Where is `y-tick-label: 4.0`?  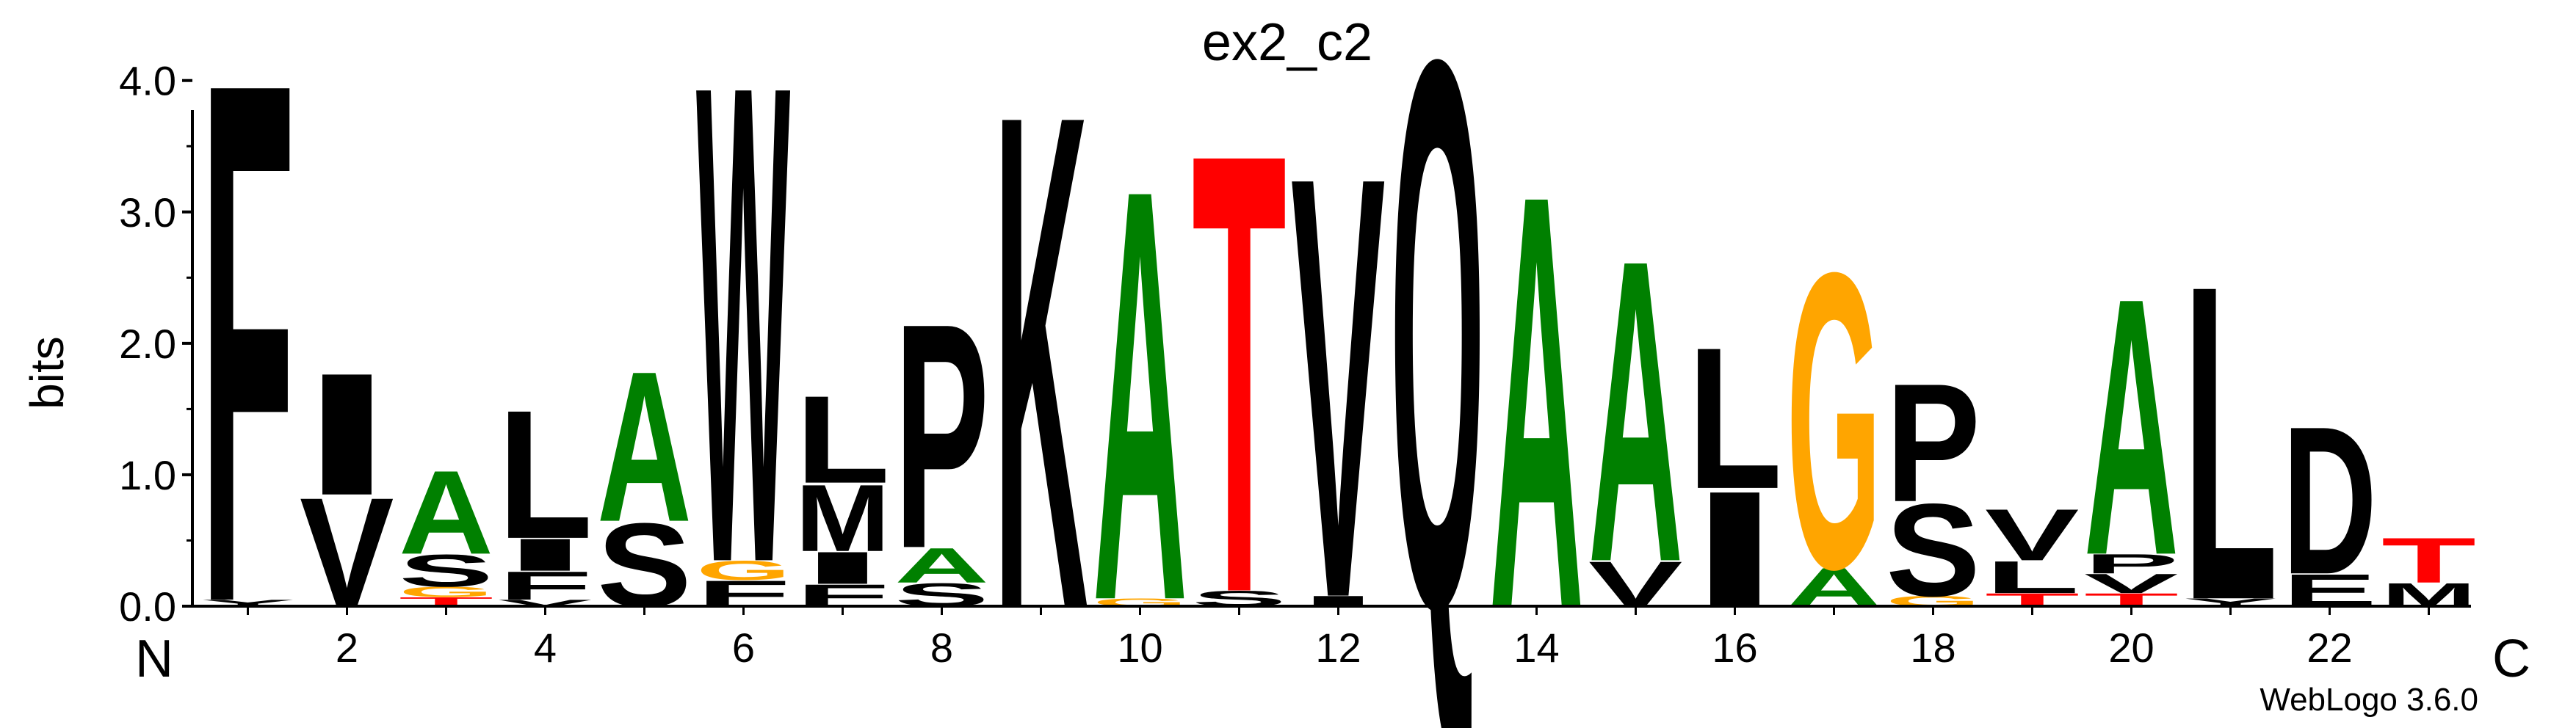
y-tick-label: 4.0 is located at coordinates (147, 81).